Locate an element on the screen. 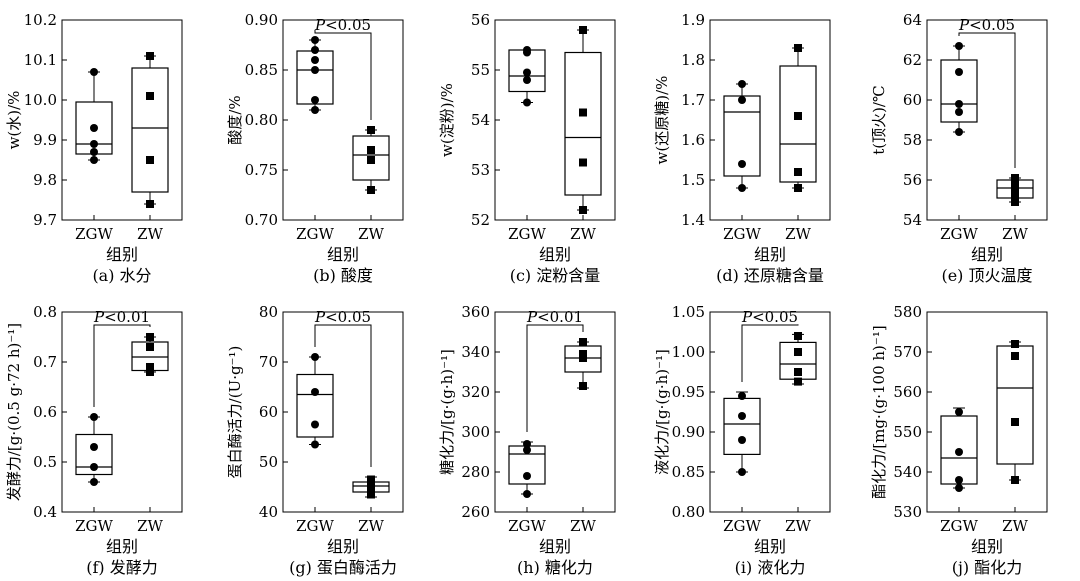  chart-f-ytick-label: 0.6 is located at coordinates (45, 412).